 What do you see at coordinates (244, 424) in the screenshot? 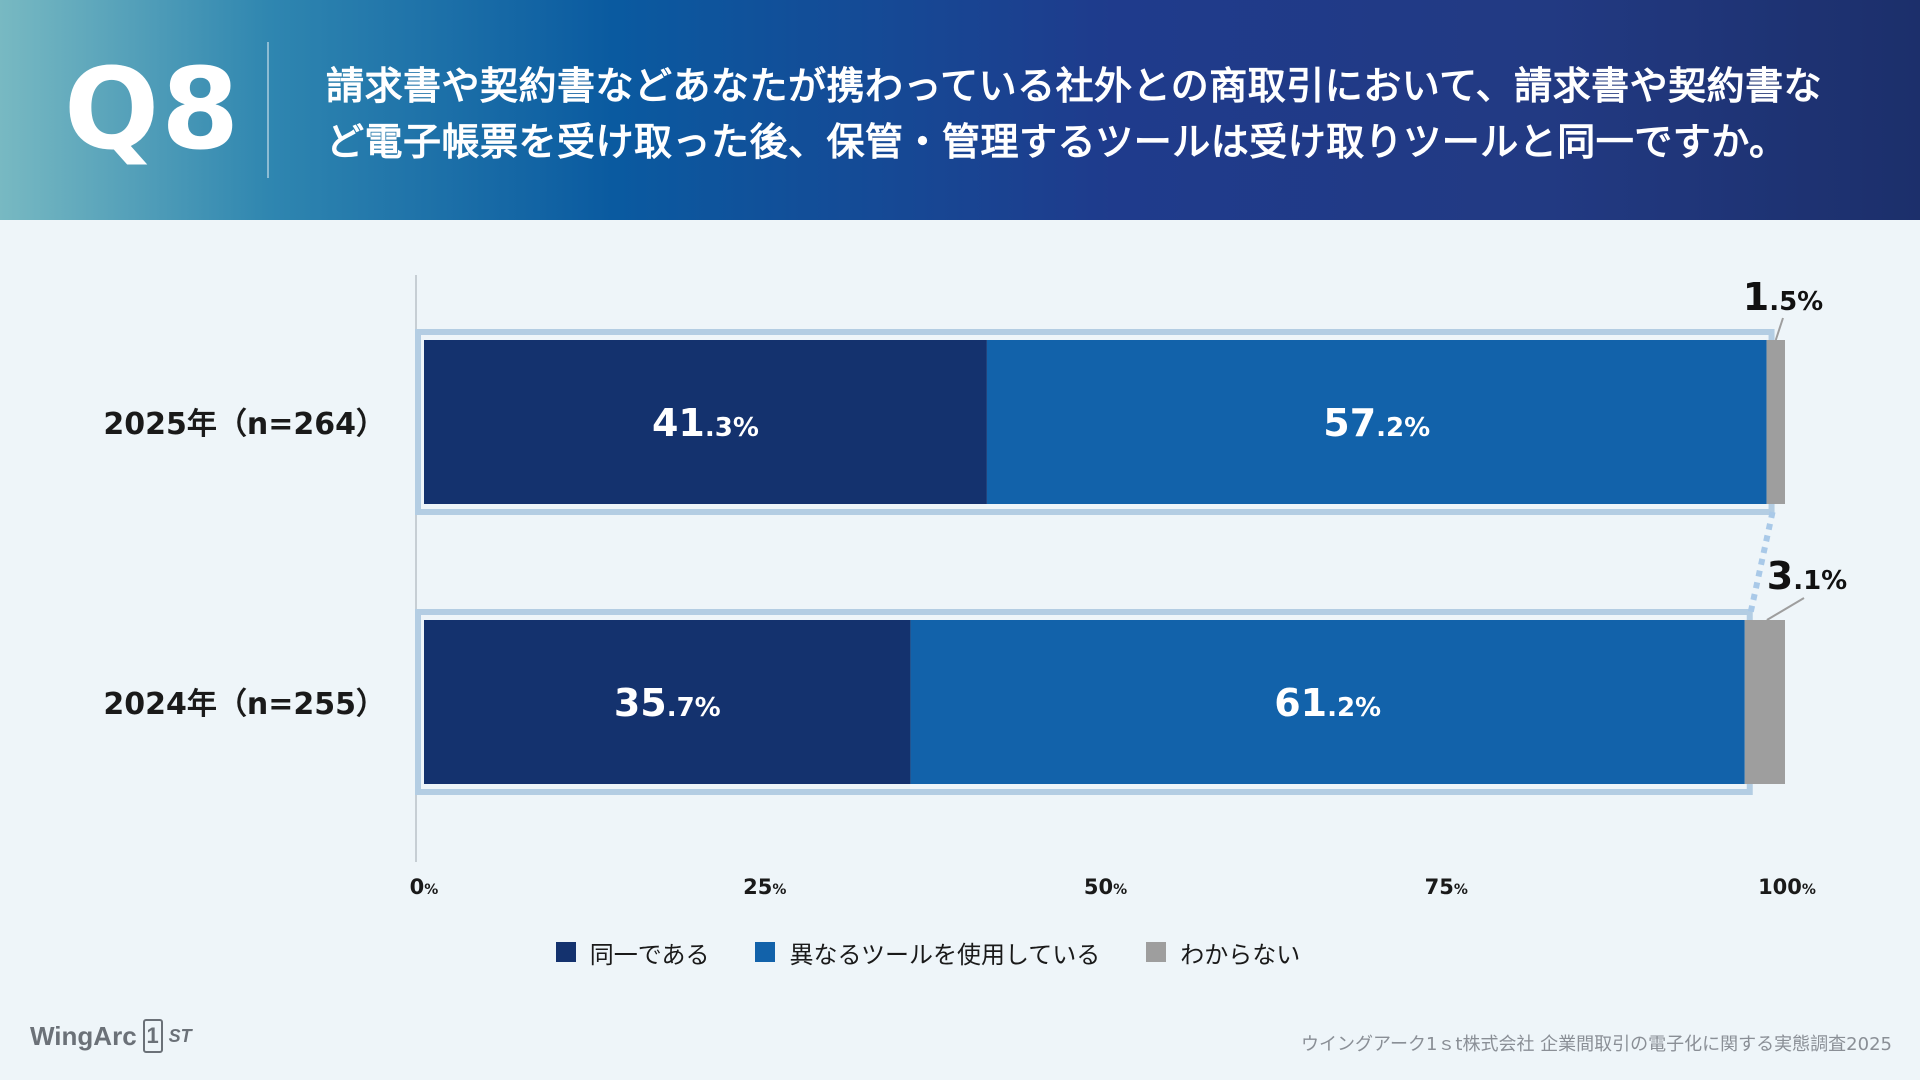
I see `category-label: 2025年（n=264）` at bounding box center [244, 424].